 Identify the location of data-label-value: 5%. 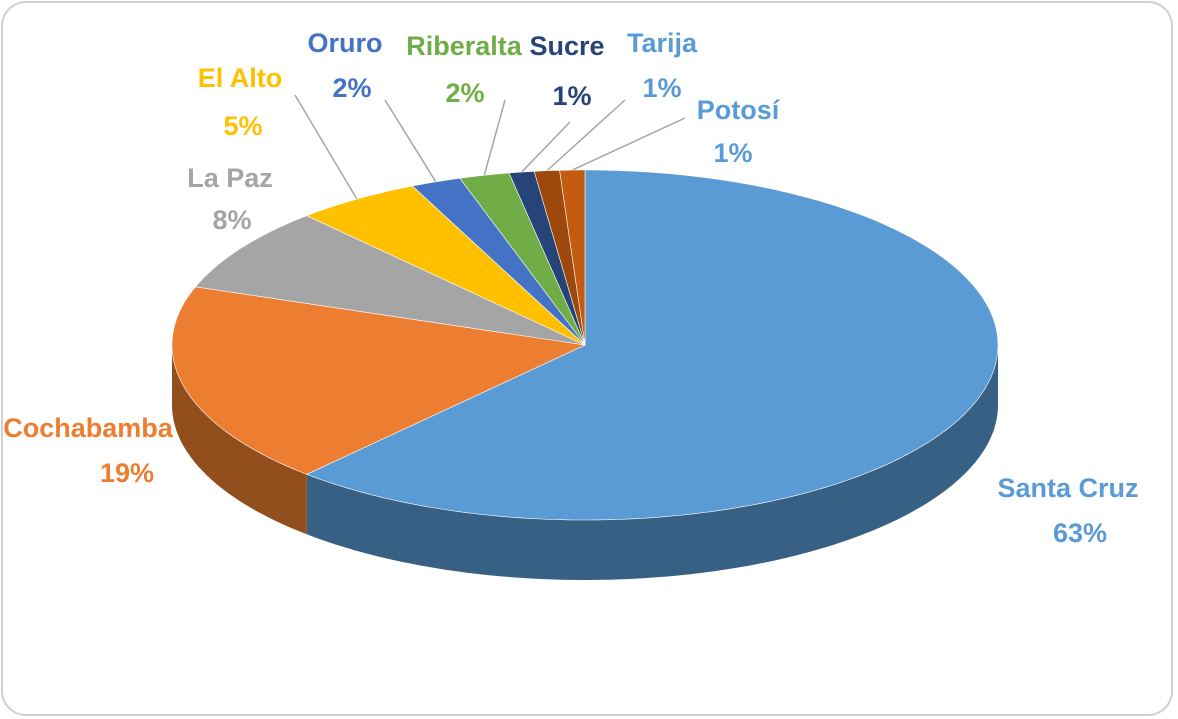
(242, 126).